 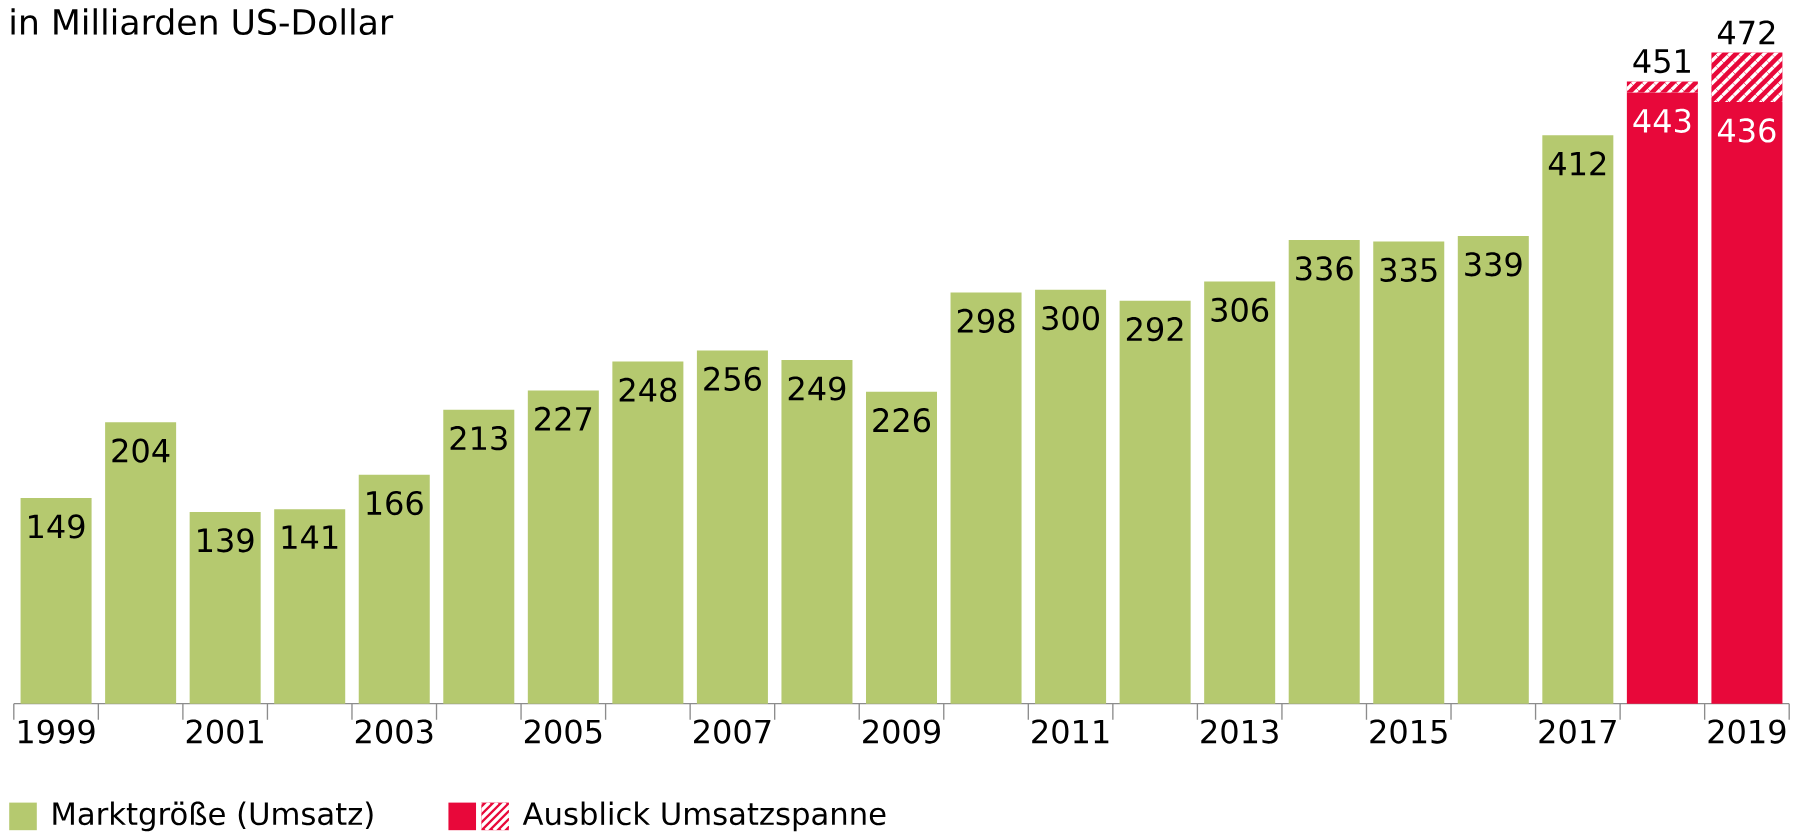 I want to click on data-label: 443, so click(x=1662, y=121).